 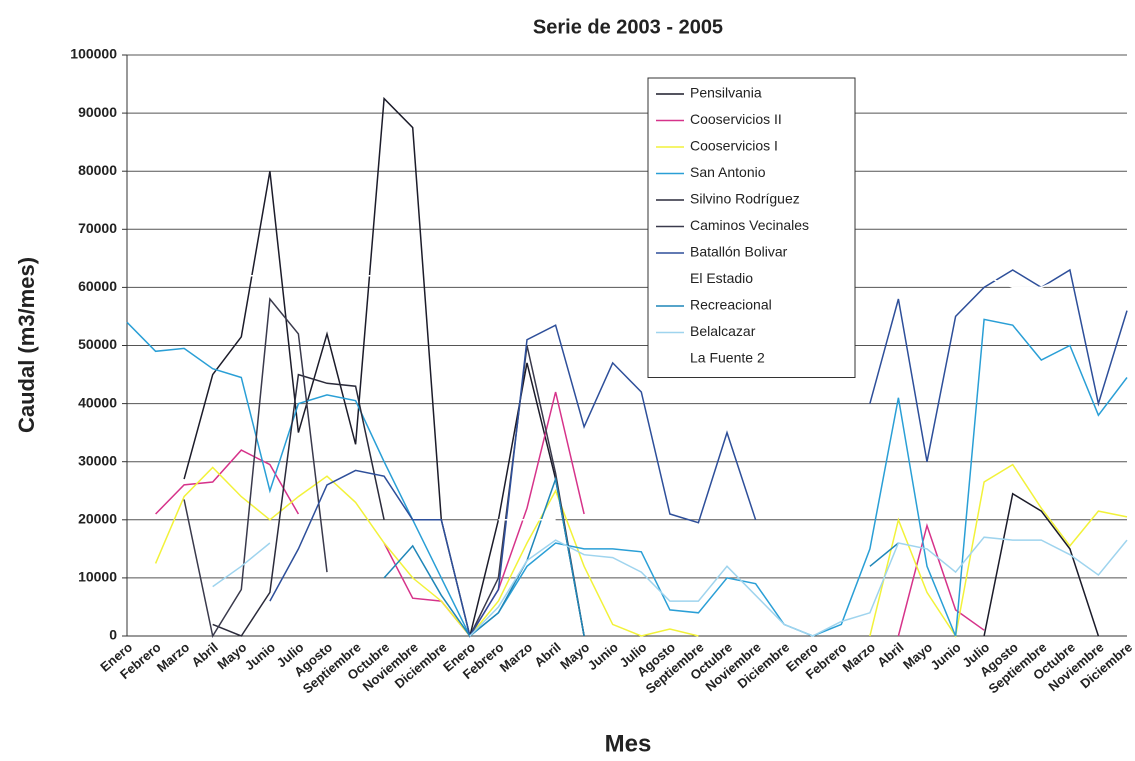 I want to click on legend-label: Caminos Vecinales, so click(x=749, y=225).